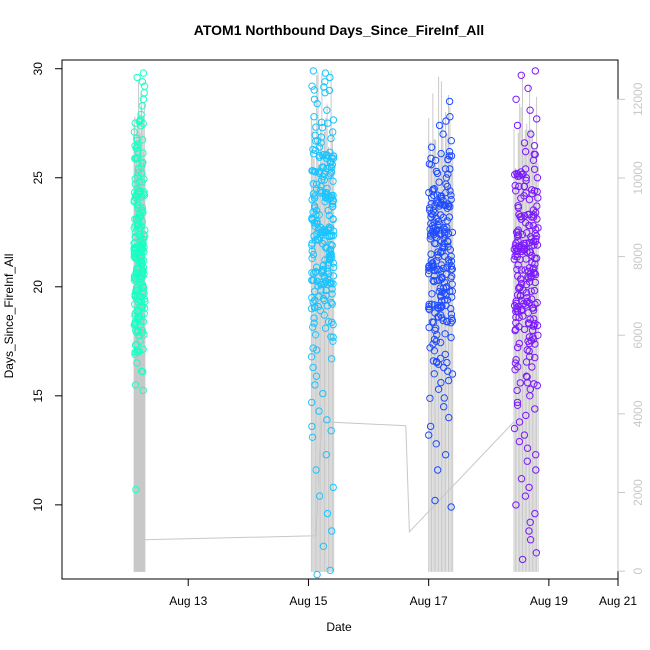 The width and height of the screenshot is (650, 650). I want to click on y2-tick-label: 6000, so click(638, 335).